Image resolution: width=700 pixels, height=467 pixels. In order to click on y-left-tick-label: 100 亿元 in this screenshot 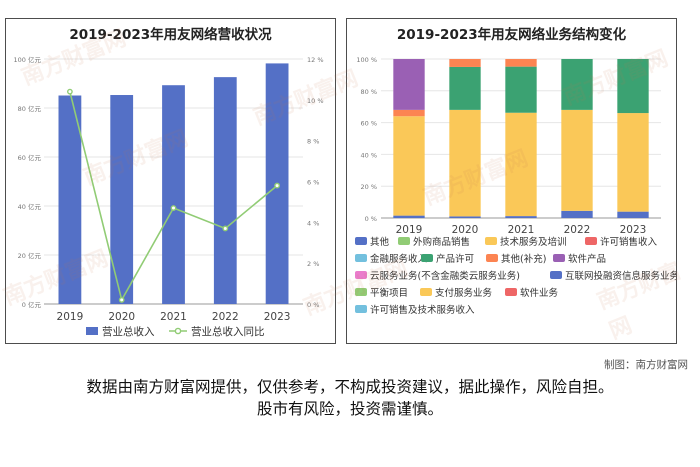, I will do `click(28, 59)`.